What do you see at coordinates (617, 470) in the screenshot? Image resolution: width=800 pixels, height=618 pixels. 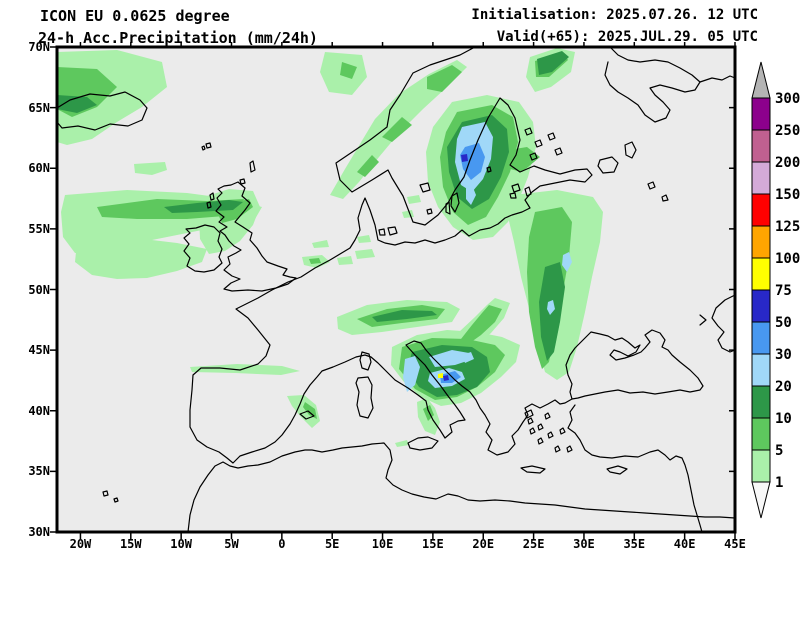 I see `island-cyprus` at bounding box center [617, 470].